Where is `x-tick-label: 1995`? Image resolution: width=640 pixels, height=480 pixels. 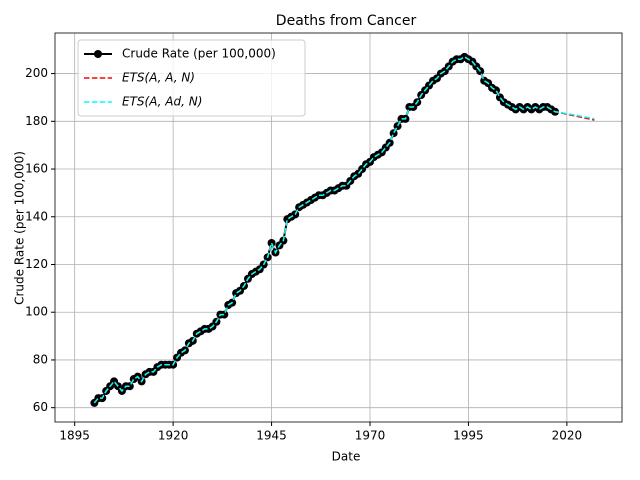
x-tick-label: 1995 is located at coordinates (468, 436).